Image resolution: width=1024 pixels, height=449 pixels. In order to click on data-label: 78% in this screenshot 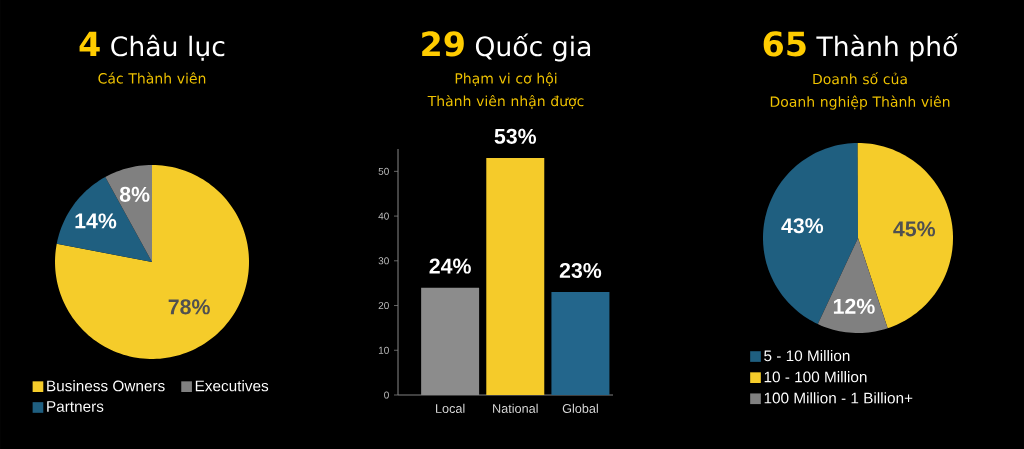, I will do `click(189, 307)`.